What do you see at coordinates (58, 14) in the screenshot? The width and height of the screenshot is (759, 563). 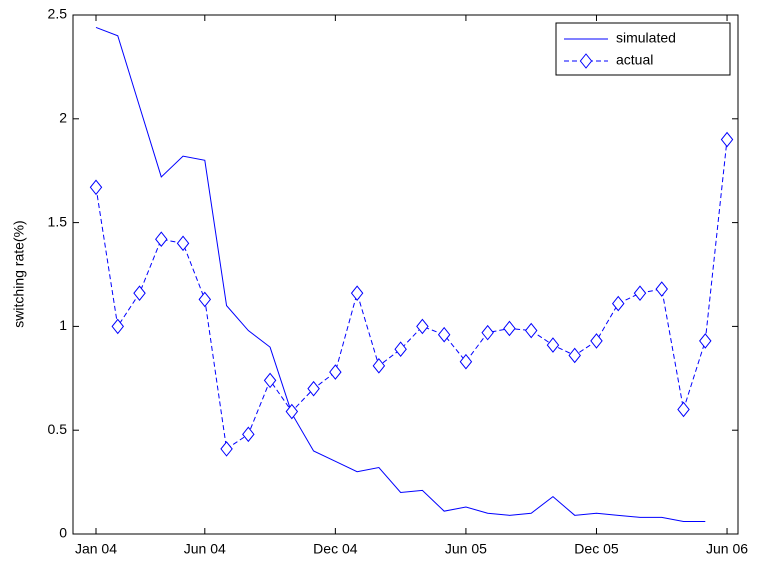 I see `y-tick-label: 2.5` at bounding box center [58, 14].